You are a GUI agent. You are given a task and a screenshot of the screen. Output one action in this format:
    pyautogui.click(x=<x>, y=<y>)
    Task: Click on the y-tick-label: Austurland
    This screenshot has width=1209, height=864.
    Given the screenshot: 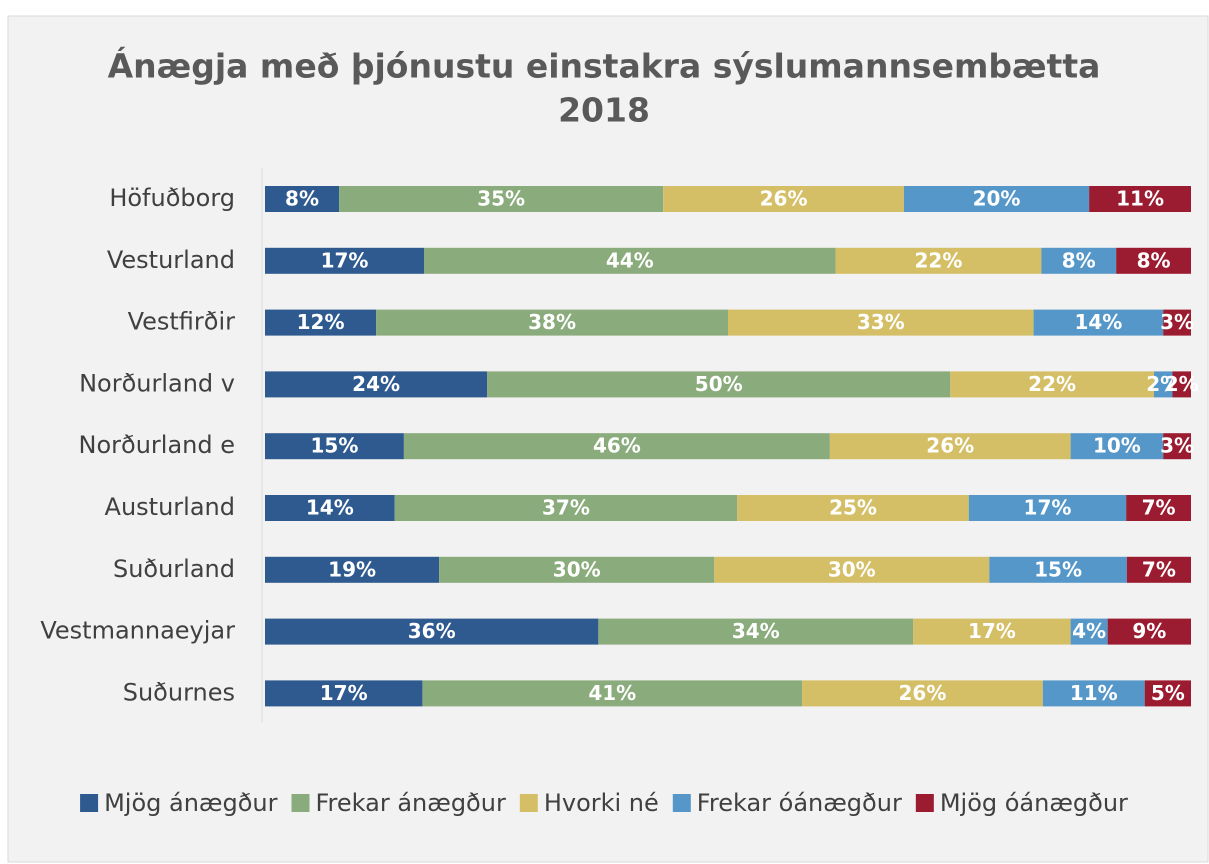 What is the action you would take?
    pyautogui.click(x=170, y=507)
    